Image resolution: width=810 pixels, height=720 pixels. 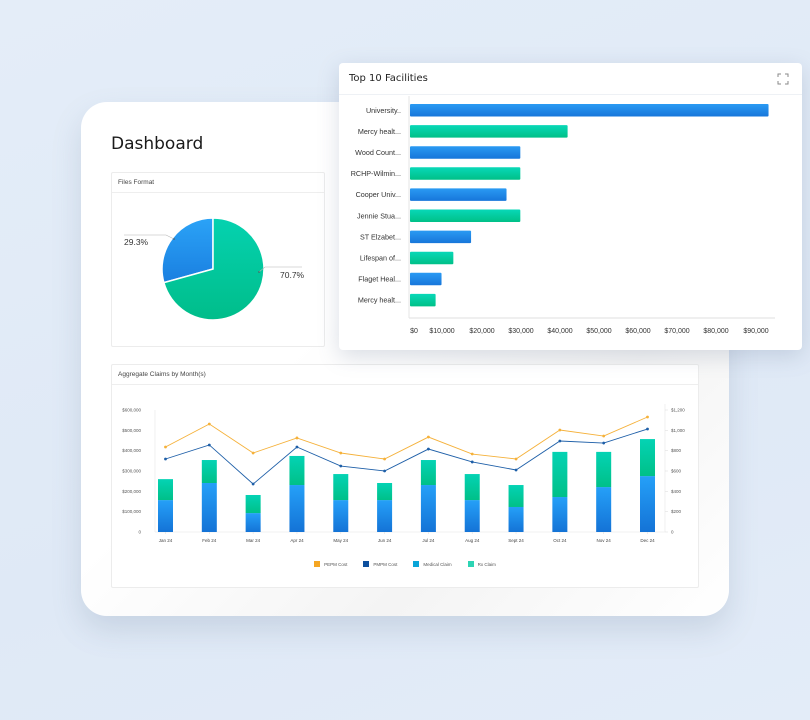 What do you see at coordinates (405, 375) in the screenshot?
I see `aggregate-claims-title: Aggregate Claims by Month(s)` at bounding box center [405, 375].